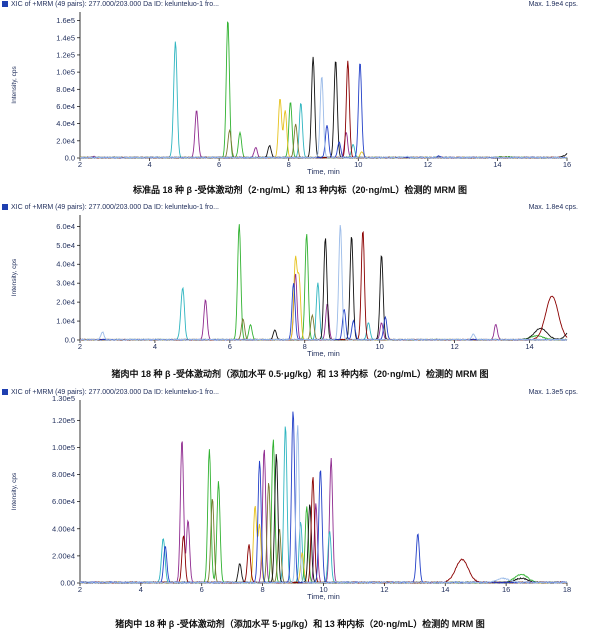 The height and width of the screenshot is (637, 600). What do you see at coordinates (65, 89) in the screenshot?
I see `y-tick-label: 8.0e4` at bounding box center [65, 89].